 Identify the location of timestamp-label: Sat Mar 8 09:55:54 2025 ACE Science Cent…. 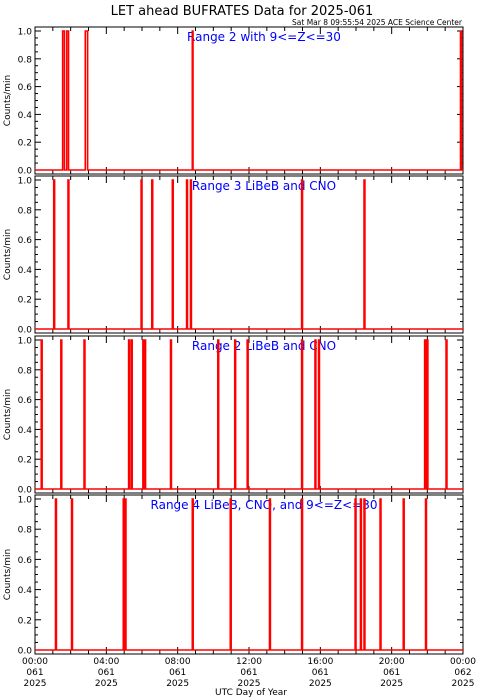
(377, 22).